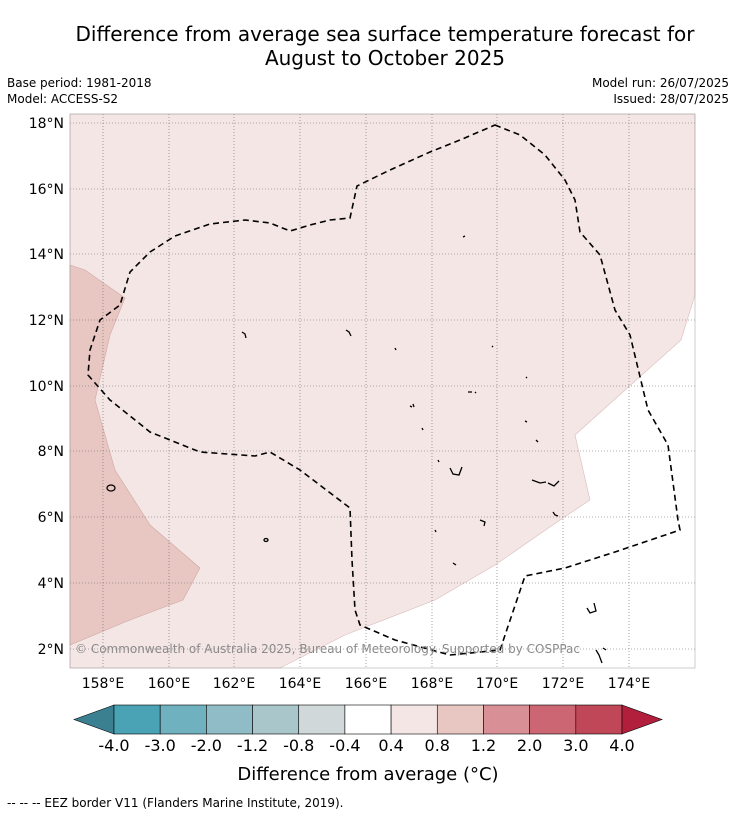 The height and width of the screenshot is (816, 736). What do you see at coordinates (63, 99) in the screenshot?
I see `model-name: Model: ACCESS-S2` at bounding box center [63, 99].